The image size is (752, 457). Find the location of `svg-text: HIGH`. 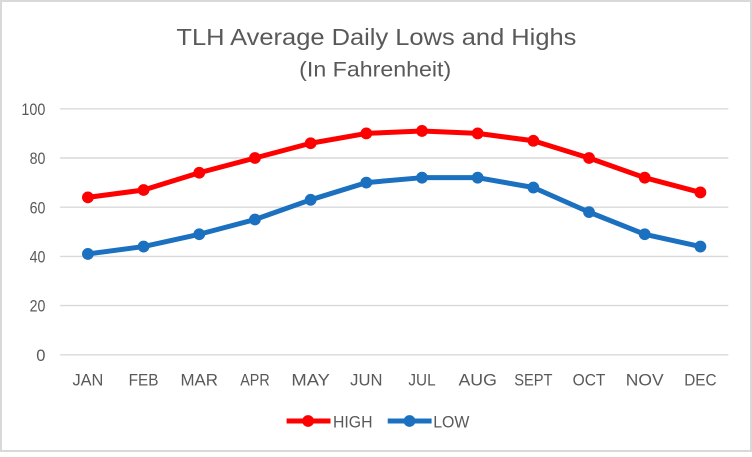

svg-text: HIGH is located at coordinates (353, 422).